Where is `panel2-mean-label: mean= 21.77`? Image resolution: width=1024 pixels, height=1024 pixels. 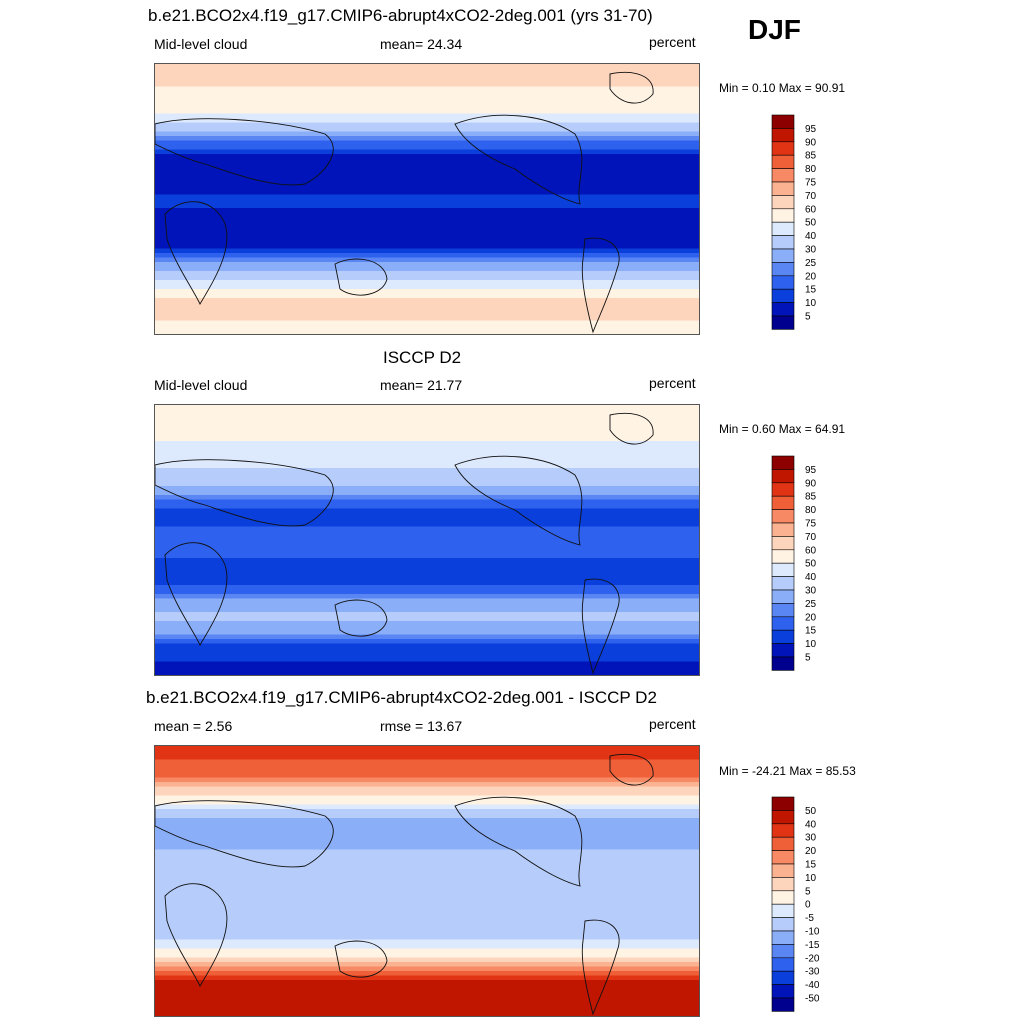
panel2-mean-label: mean= 21.77 is located at coordinates (421, 385).